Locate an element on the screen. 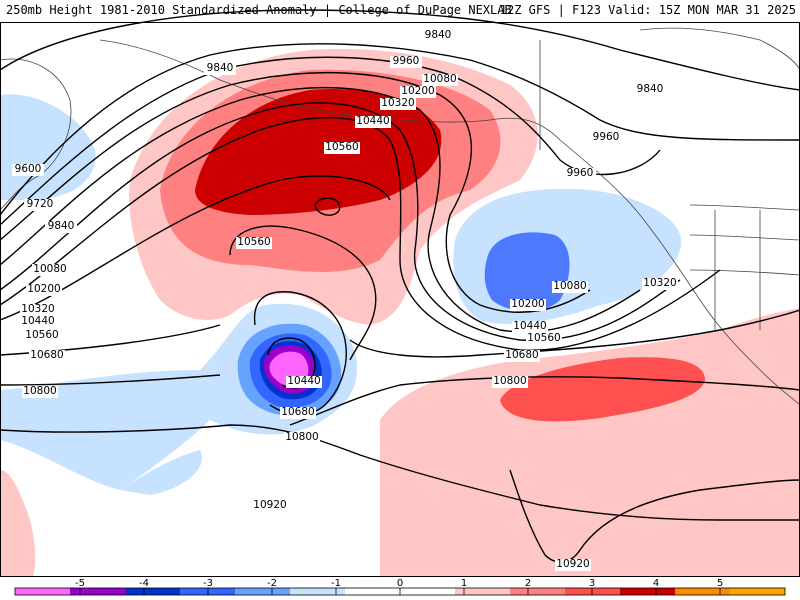 The width and height of the screenshot is (800, 600). colorbar-tick-label: -3 is located at coordinates (208, 583).